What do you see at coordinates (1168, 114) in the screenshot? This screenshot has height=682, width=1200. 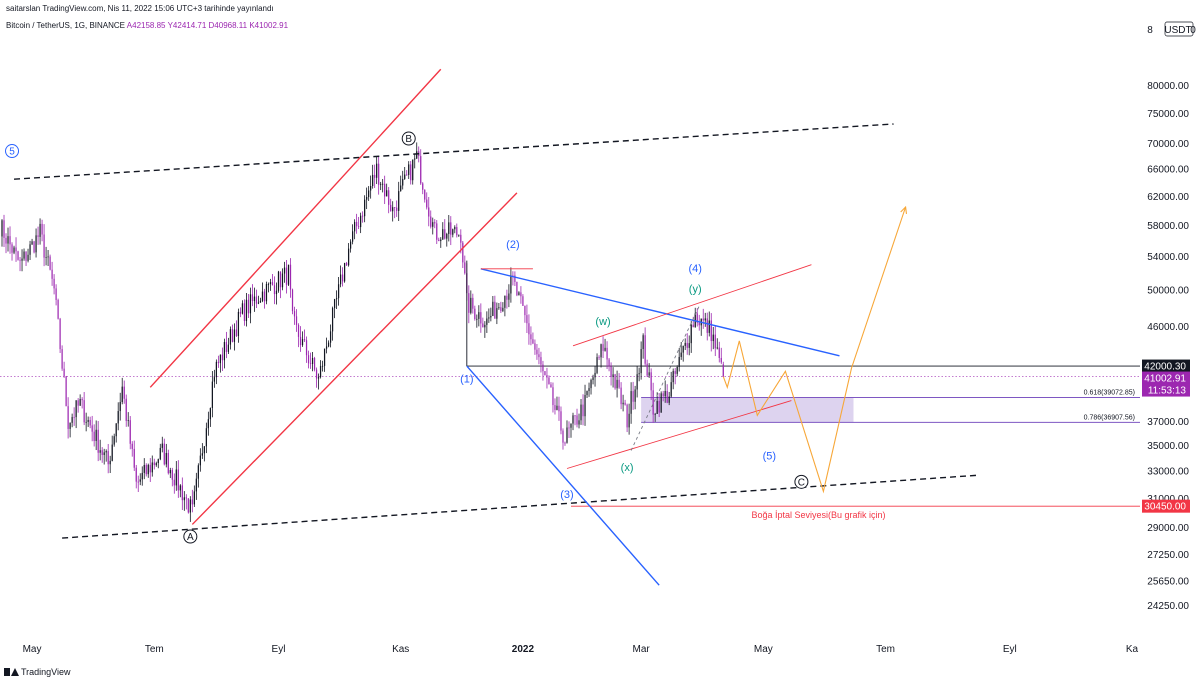 I see `y-tick-label: 75000.00` at bounding box center [1168, 114].